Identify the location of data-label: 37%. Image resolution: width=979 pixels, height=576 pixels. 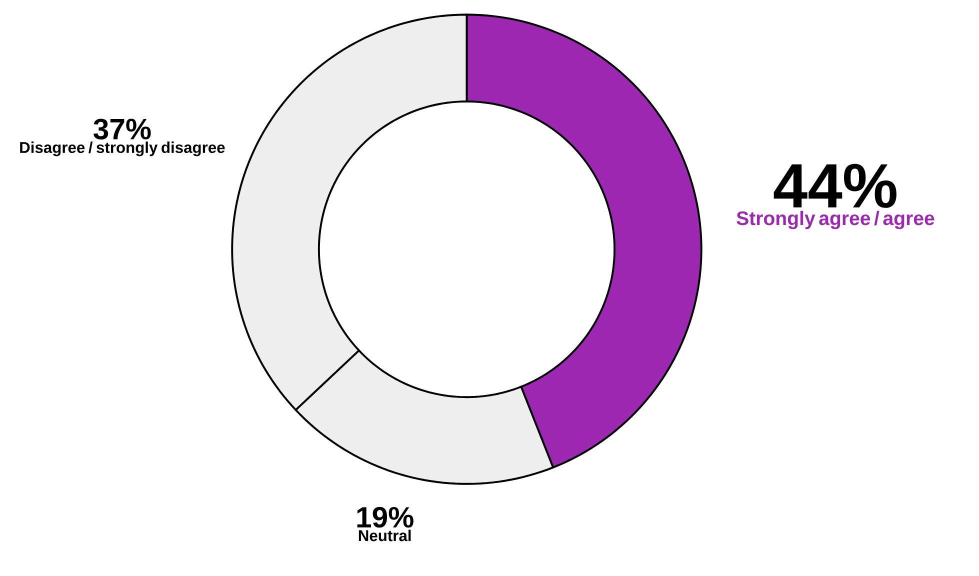
(122, 129).